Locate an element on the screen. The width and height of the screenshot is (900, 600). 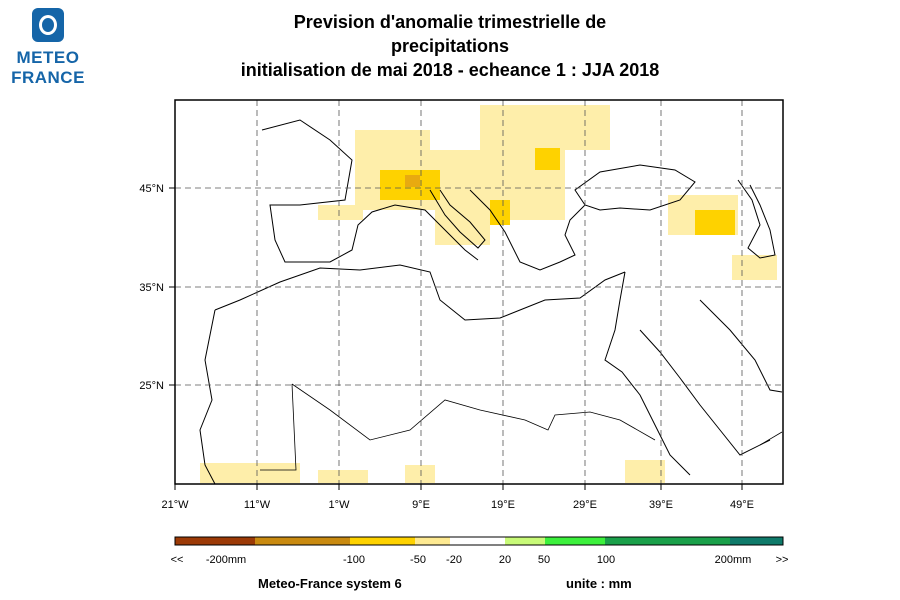
caspian-sea is located at coordinates (756, 219).